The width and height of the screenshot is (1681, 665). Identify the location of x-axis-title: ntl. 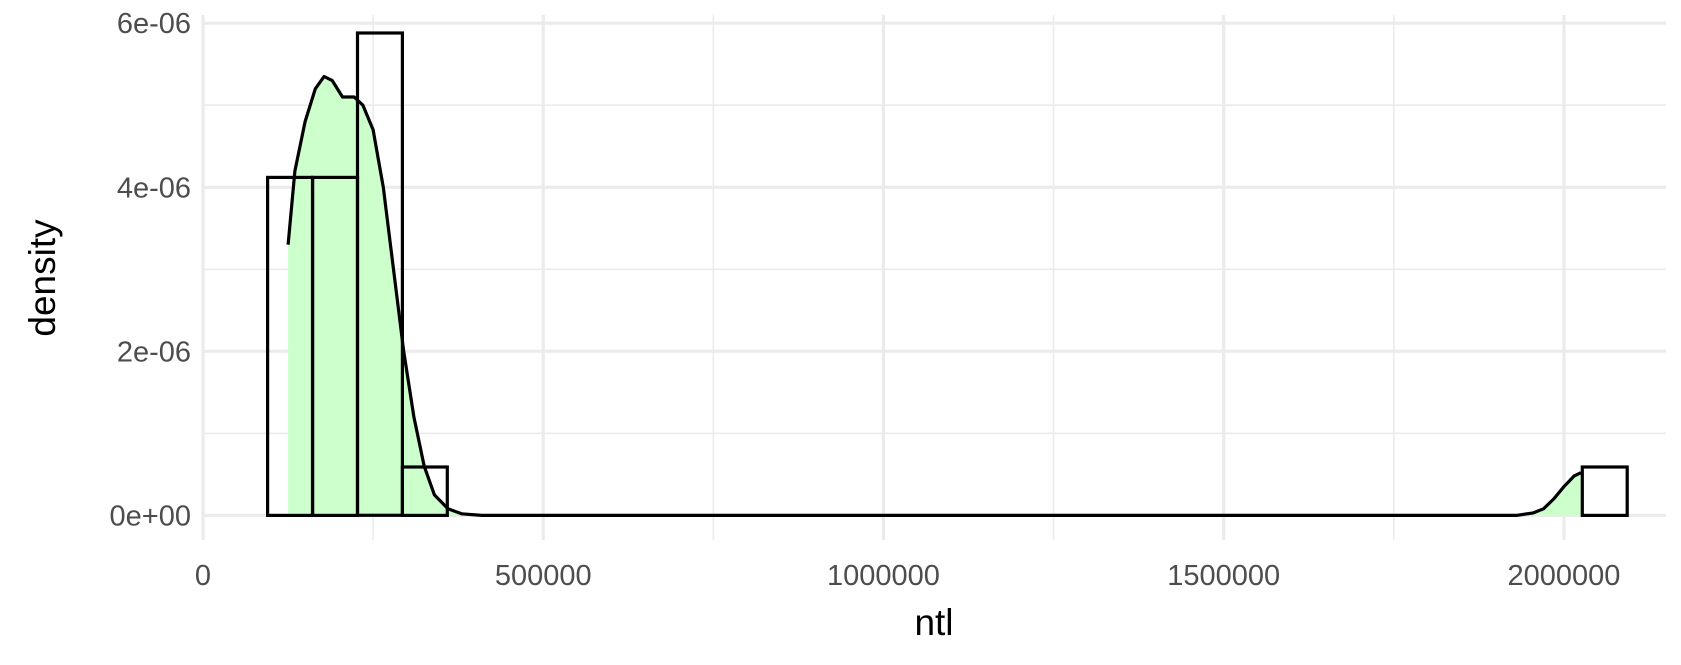
(933, 622).